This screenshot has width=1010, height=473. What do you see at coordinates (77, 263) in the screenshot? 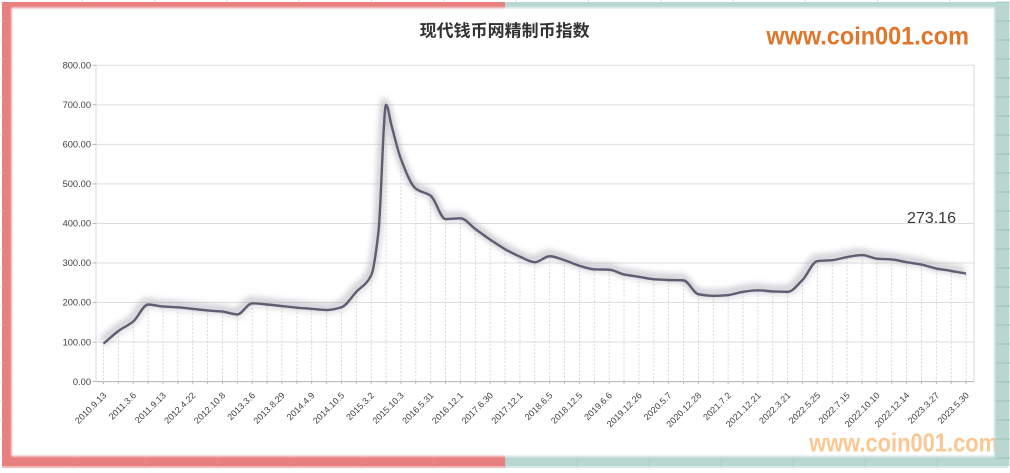
I see `svg-text: 300.00` at bounding box center [77, 263].